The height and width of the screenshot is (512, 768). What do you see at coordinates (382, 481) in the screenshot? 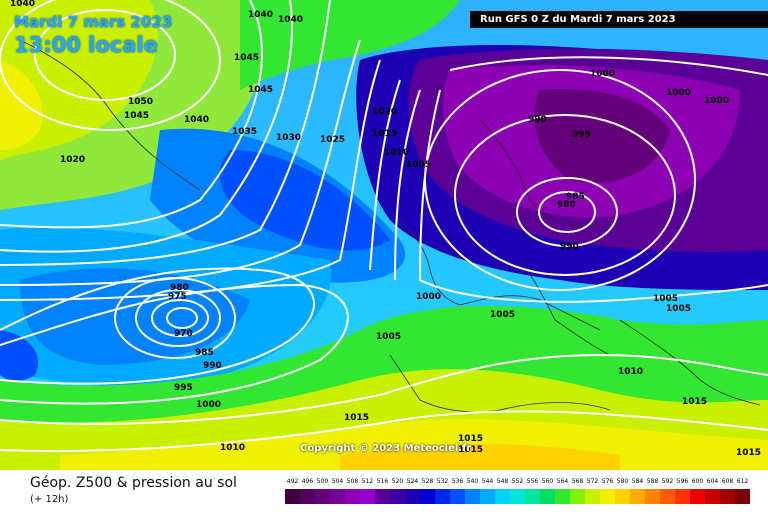
I see `color-scale-label: 516` at bounding box center [382, 481].